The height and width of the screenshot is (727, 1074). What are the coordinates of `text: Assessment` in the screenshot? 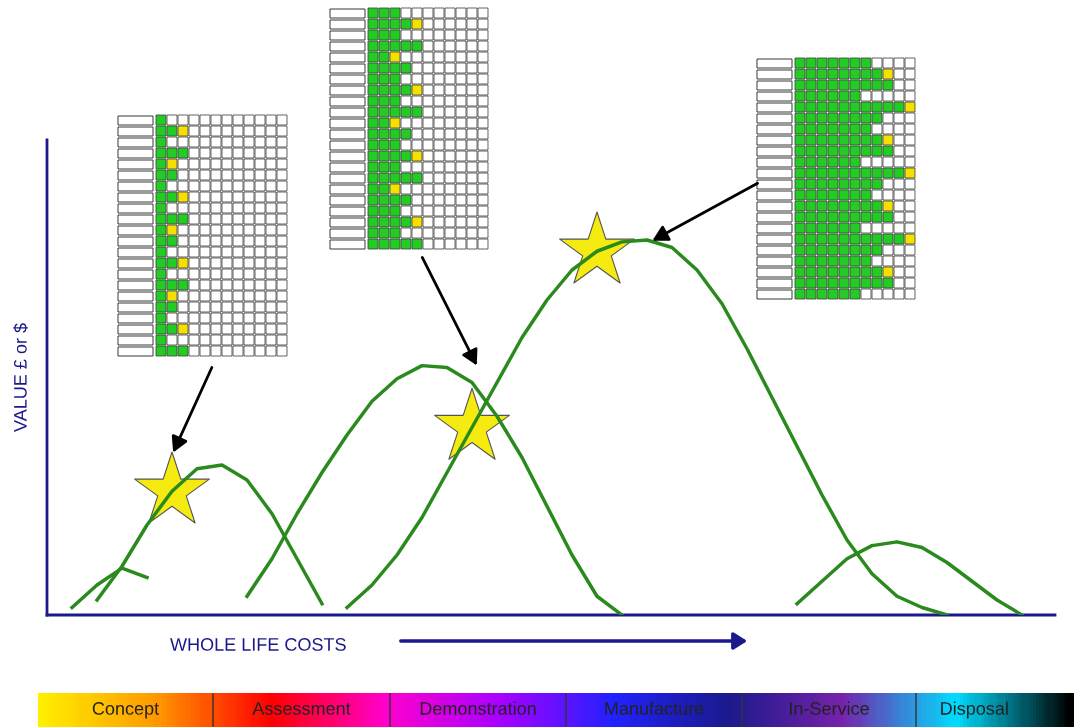 It's located at (301, 708).